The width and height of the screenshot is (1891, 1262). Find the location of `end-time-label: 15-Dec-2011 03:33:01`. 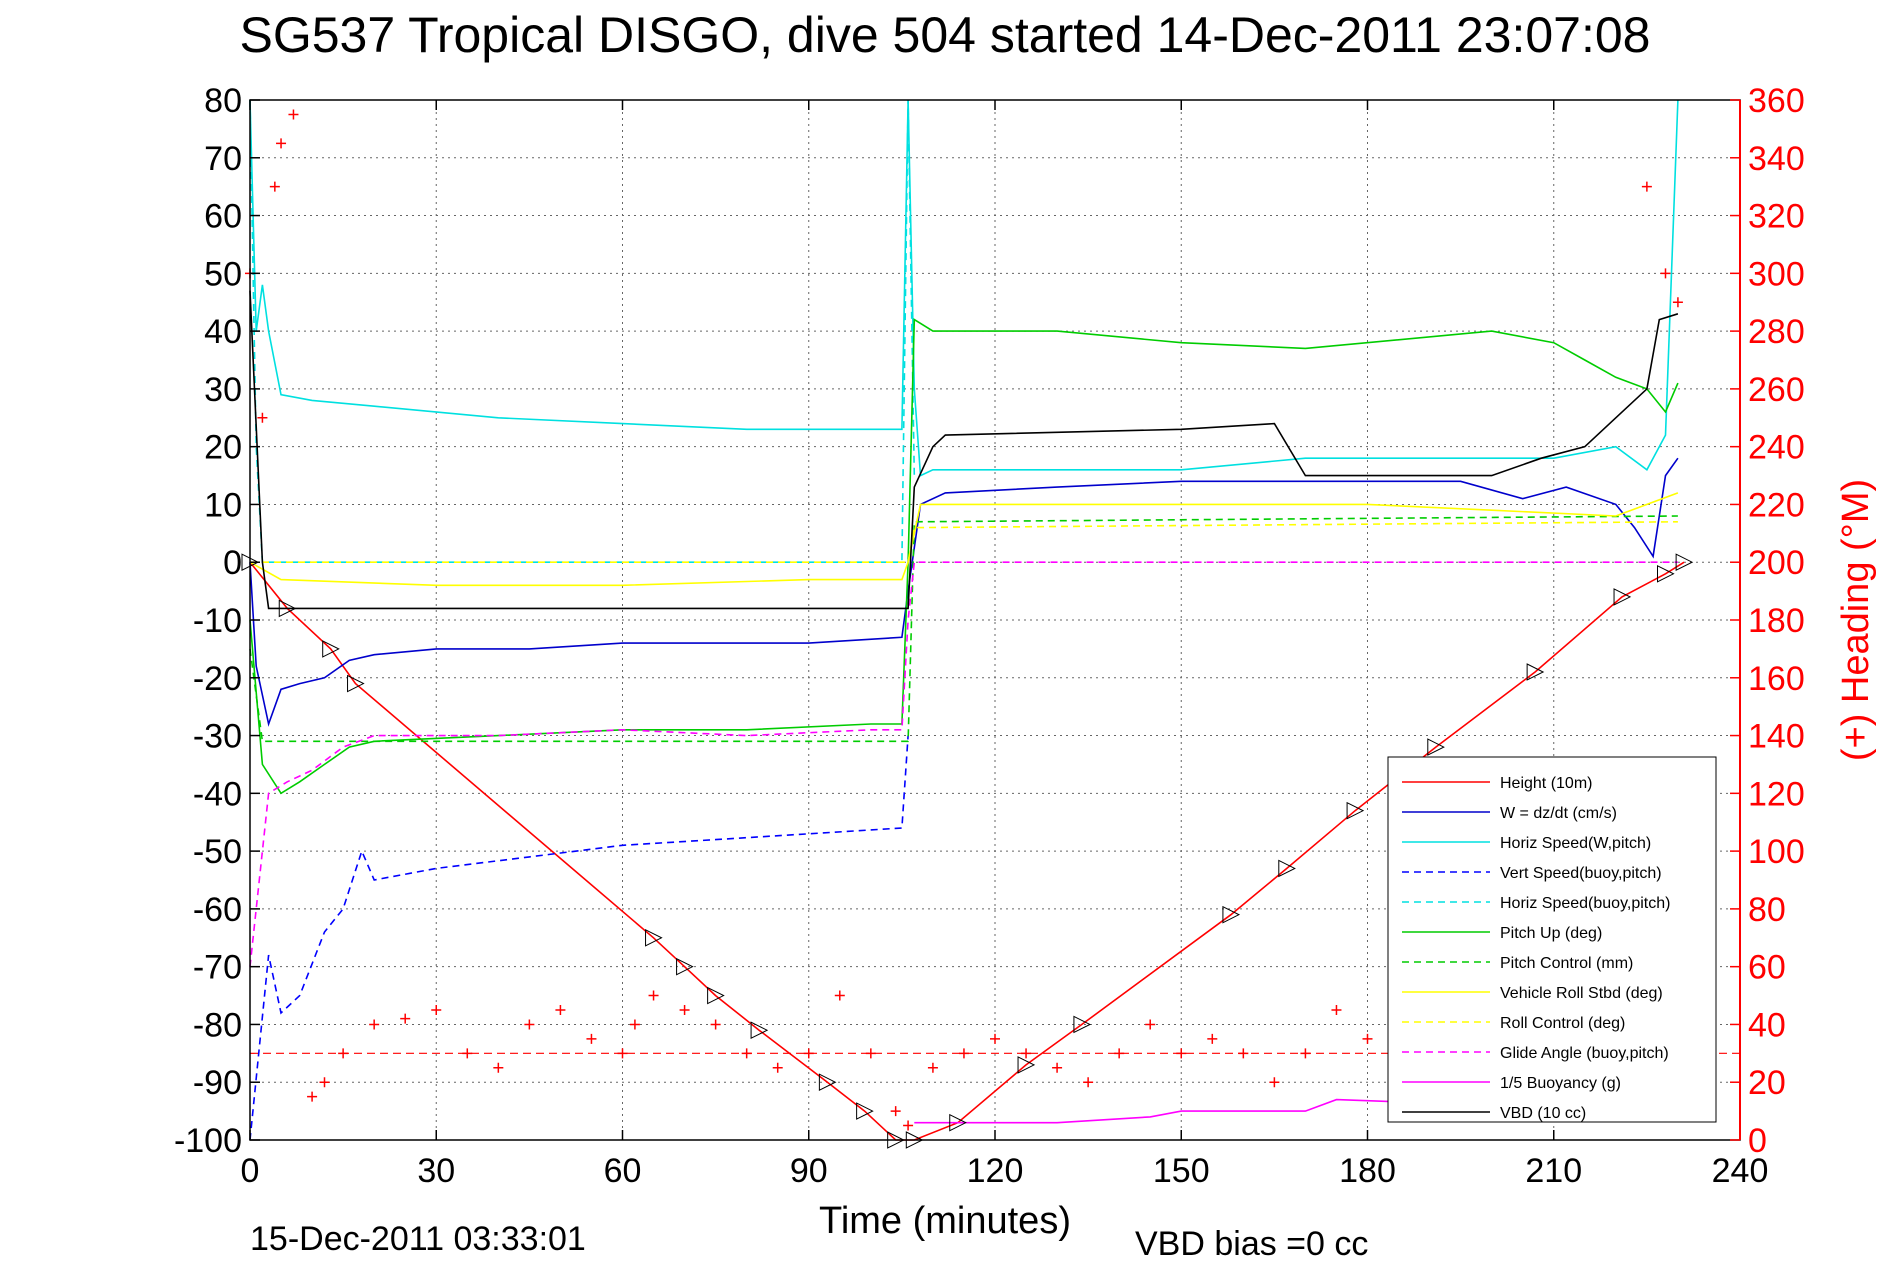

end-time-label: 15-Dec-2011 03:33:01 is located at coordinates (418, 1239).